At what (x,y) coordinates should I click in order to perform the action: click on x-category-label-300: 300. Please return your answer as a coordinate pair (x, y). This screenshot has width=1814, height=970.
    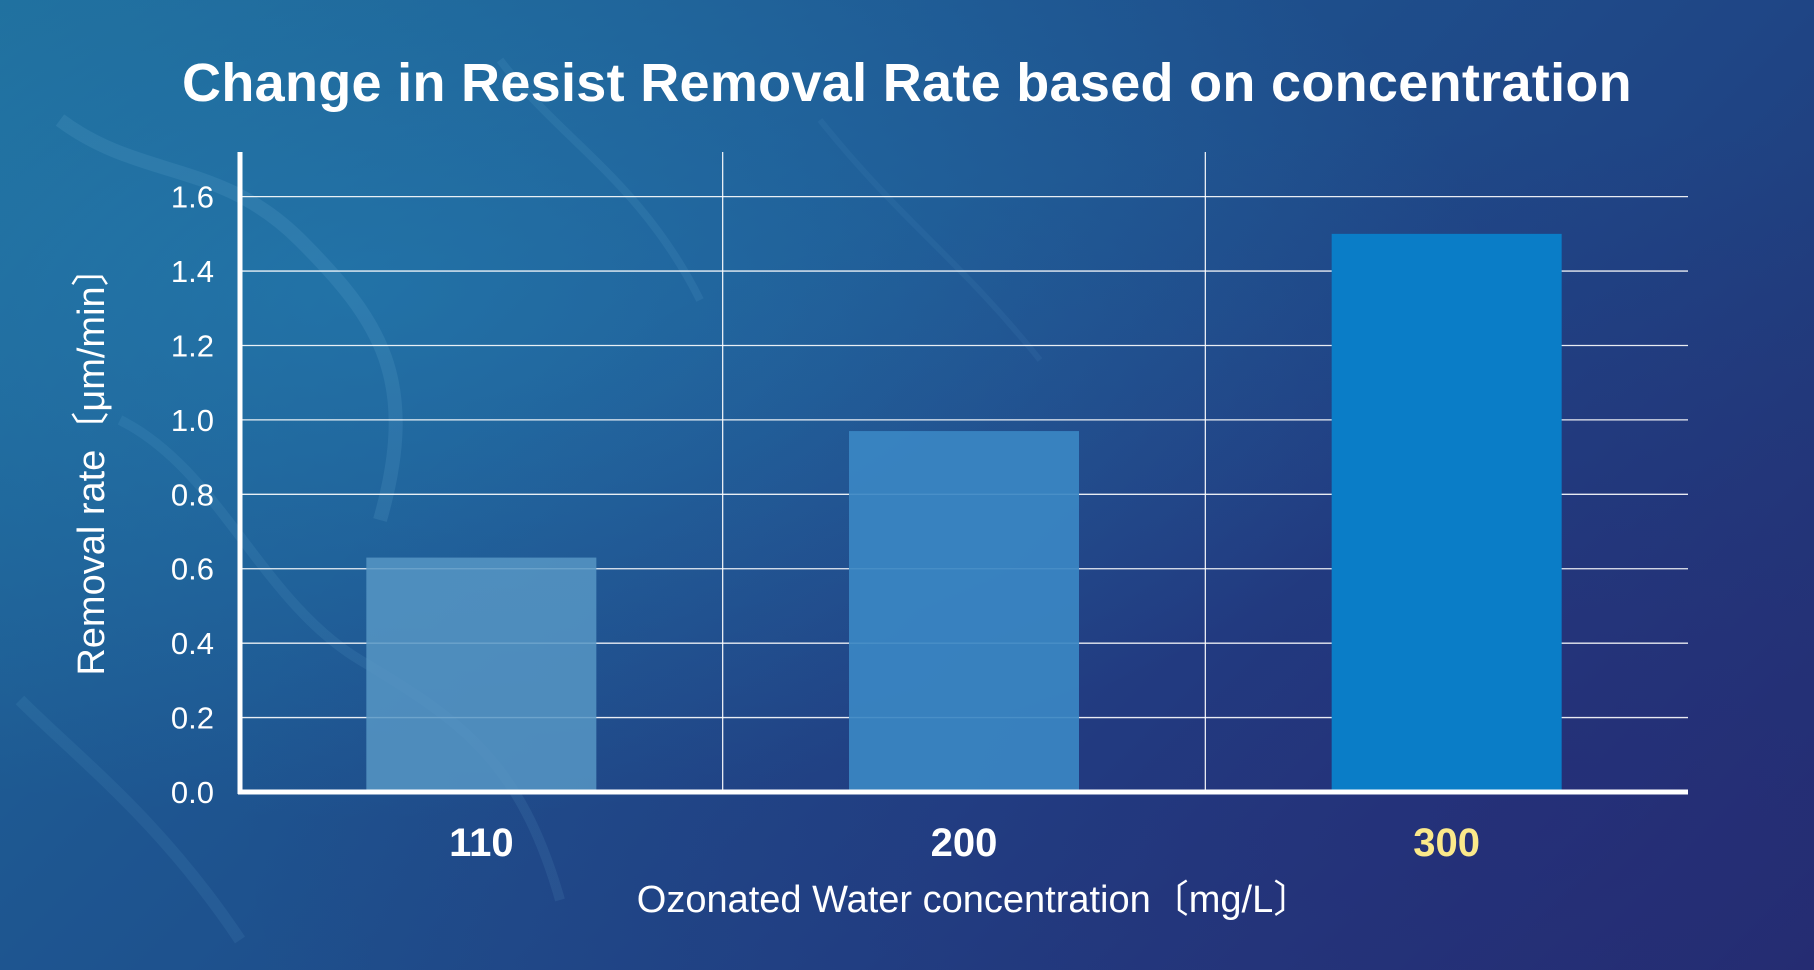
    Looking at the image, I should click on (1446, 843).